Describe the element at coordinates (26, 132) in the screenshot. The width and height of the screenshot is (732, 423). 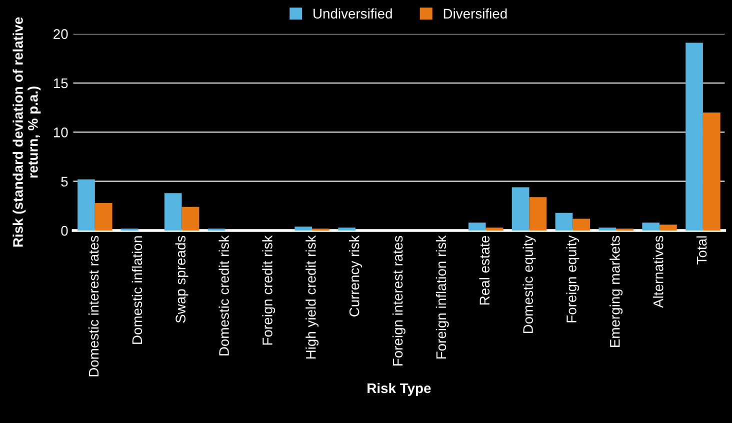
I see `y-axis-title: Risk (standard deviation of relative return, % p.a.)` at that location.